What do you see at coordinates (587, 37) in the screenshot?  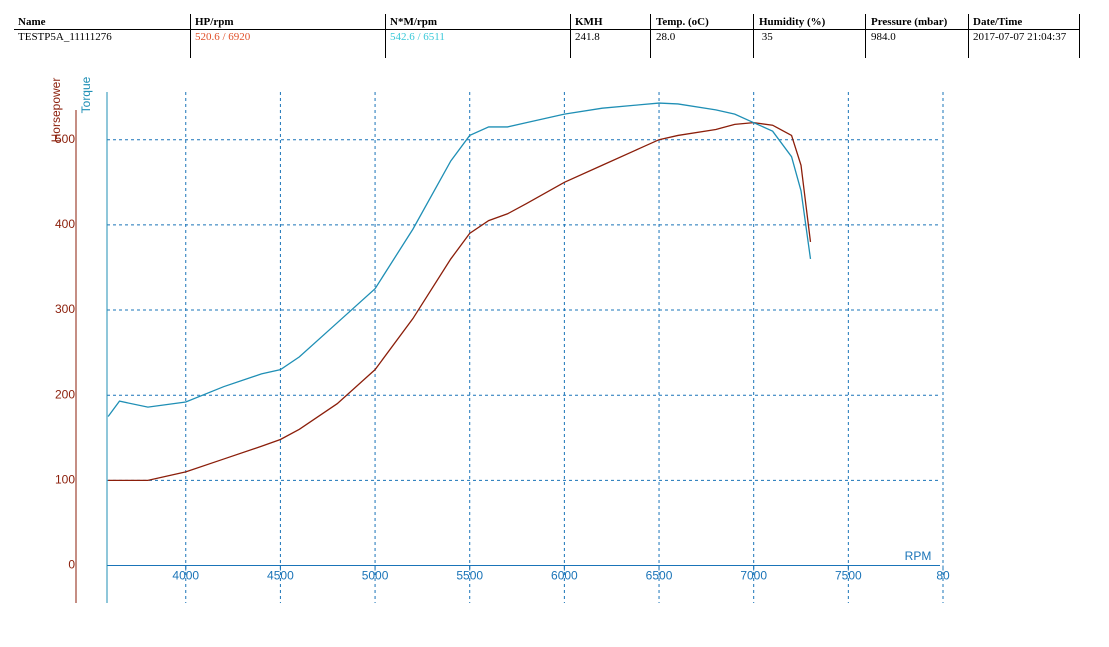 I see `cell-value: 241.8` at bounding box center [587, 37].